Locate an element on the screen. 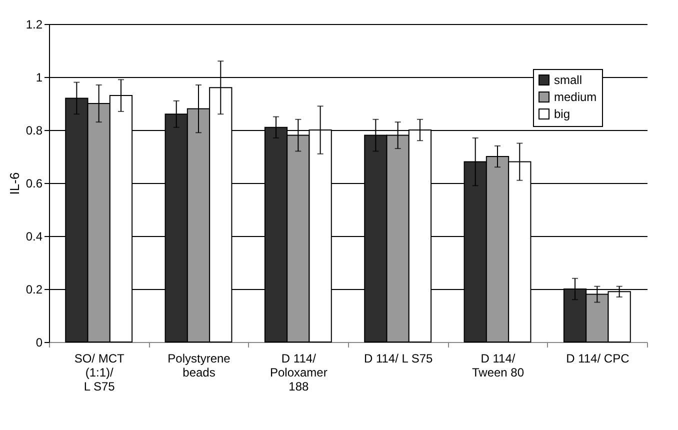  y-tick-label: 1.2 is located at coordinates (34, 25).